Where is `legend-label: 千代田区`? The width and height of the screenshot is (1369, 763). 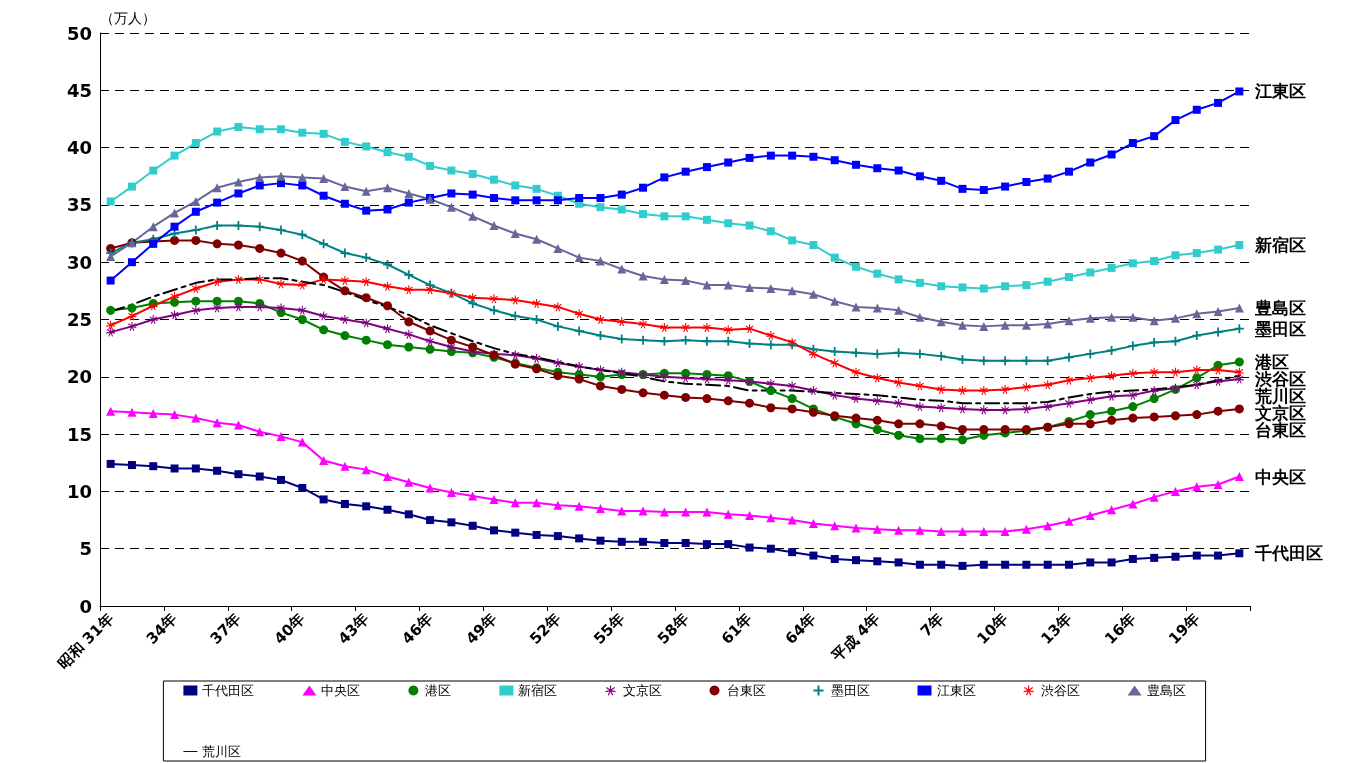
legend-label: 千代田区 is located at coordinates (228, 690).